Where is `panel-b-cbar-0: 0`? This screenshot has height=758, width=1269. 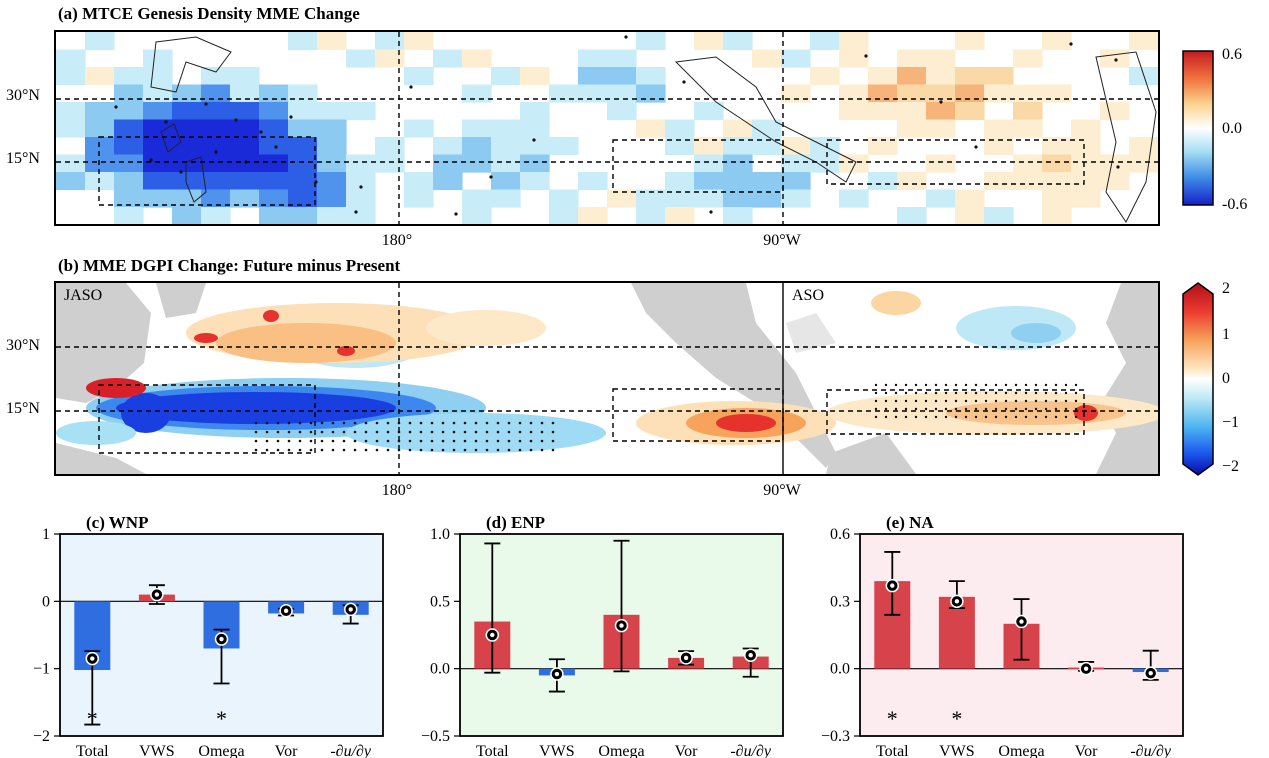
panel-b-cbar-0: 0 is located at coordinates (1226, 378).